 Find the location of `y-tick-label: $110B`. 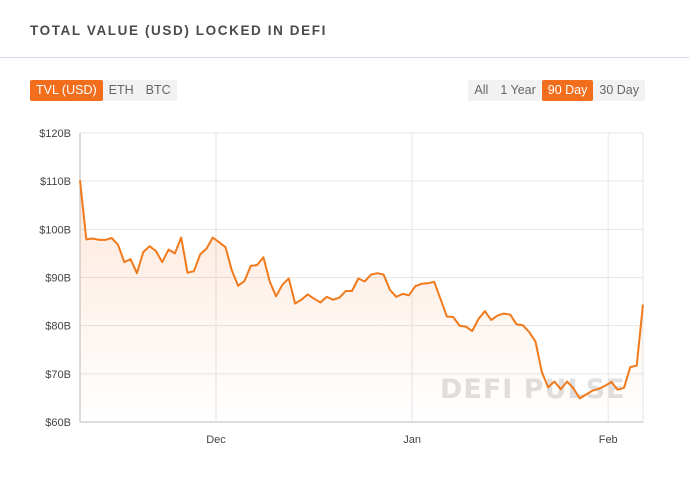

y-tick-label: $110B is located at coordinates (55, 182).